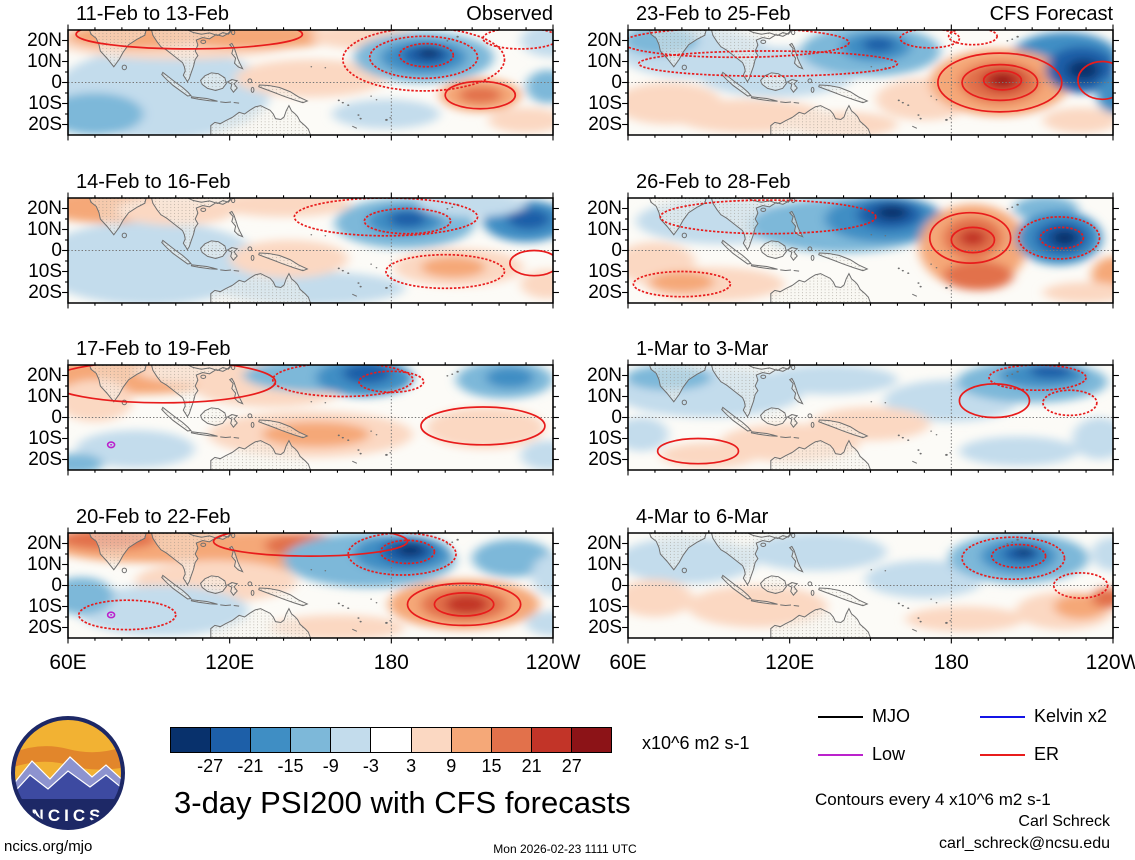  Describe the element at coordinates (1047, 754) in the screenshot. I see `legend-label: ER` at that location.